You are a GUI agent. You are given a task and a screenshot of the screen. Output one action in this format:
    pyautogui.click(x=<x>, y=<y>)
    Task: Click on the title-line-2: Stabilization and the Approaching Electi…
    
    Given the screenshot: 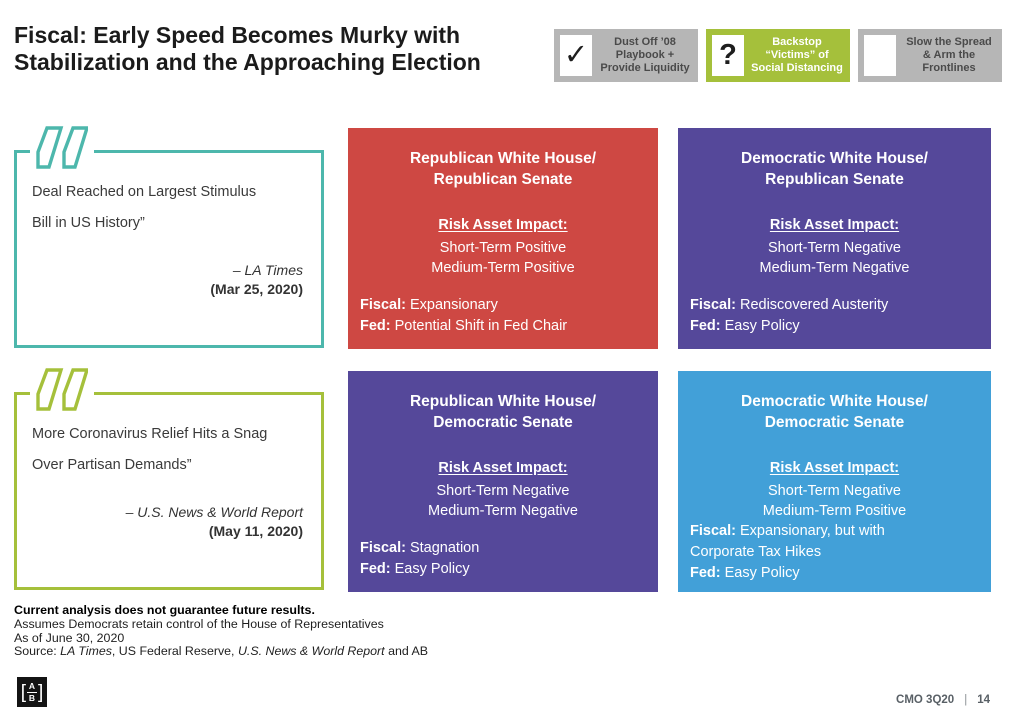 What is the action you would take?
    pyautogui.click(x=247, y=62)
    